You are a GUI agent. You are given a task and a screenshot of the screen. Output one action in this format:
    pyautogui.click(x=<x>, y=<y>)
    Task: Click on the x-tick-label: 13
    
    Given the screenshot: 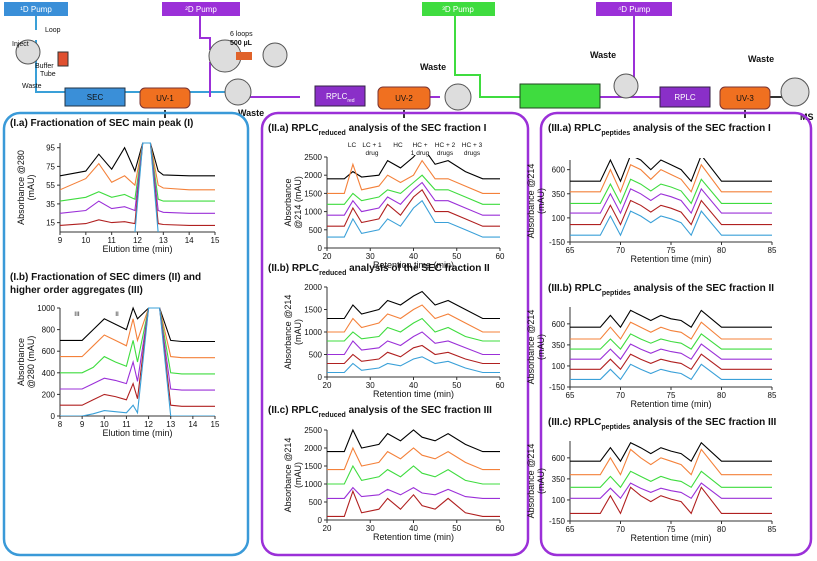 What is the action you would take?
    pyautogui.click(x=170, y=424)
    